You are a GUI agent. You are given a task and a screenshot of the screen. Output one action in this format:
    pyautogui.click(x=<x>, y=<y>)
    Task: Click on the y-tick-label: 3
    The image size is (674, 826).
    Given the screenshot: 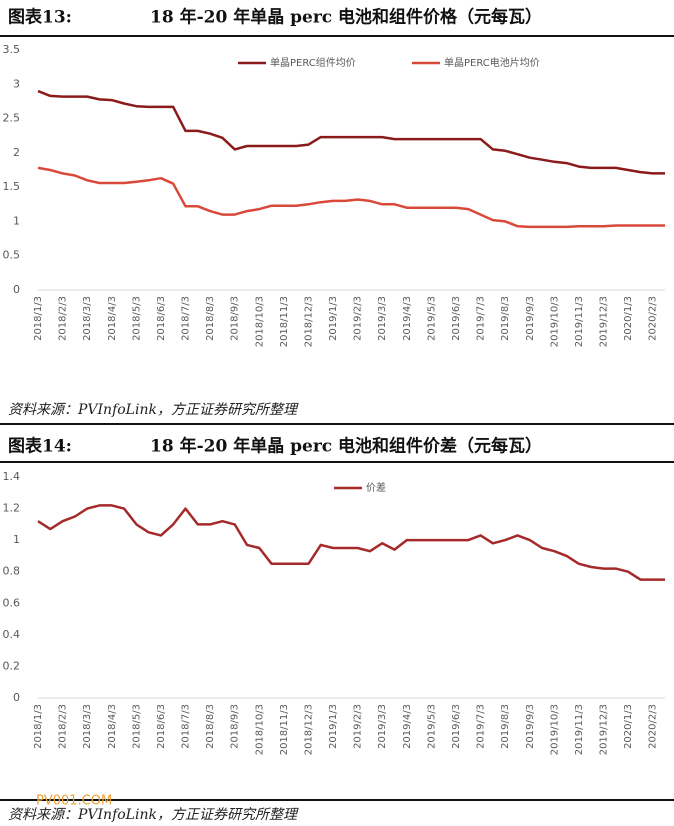 What is the action you would take?
    pyautogui.click(x=16, y=83)
    